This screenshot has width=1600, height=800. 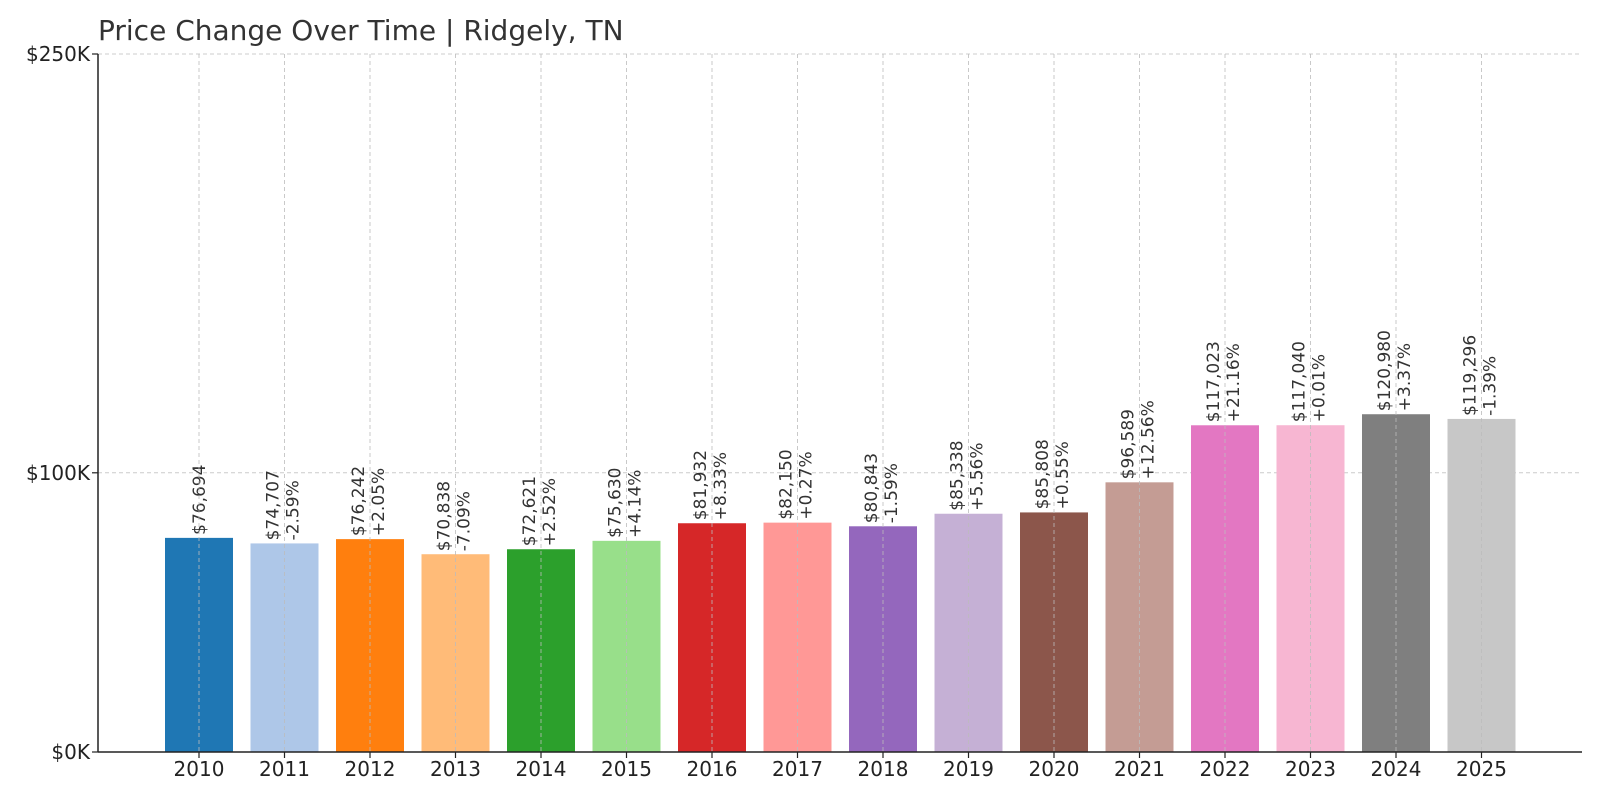 I want to click on bar-2020, so click(x=1054, y=632).